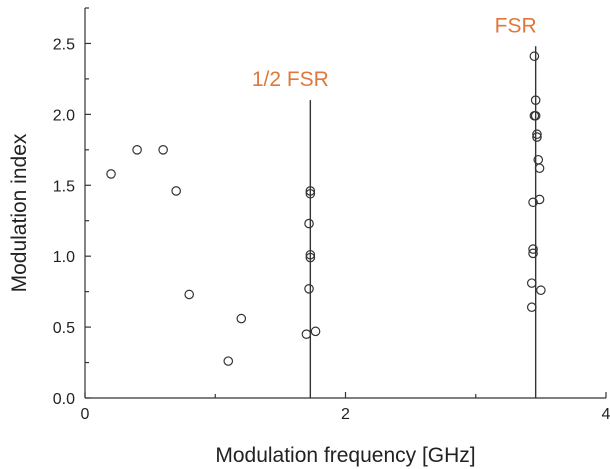 This screenshot has height=469, width=610. Describe the element at coordinates (19, 212) in the screenshot. I see `y-axis-title: Modulation index` at that location.